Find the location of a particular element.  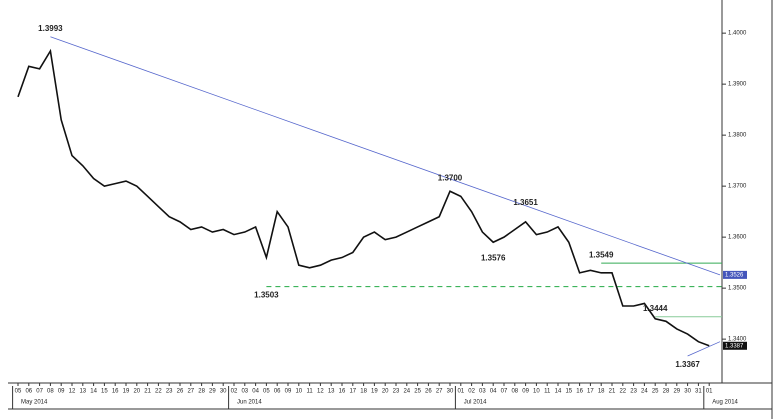

month-label: Jun 2014 is located at coordinates (249, 403).